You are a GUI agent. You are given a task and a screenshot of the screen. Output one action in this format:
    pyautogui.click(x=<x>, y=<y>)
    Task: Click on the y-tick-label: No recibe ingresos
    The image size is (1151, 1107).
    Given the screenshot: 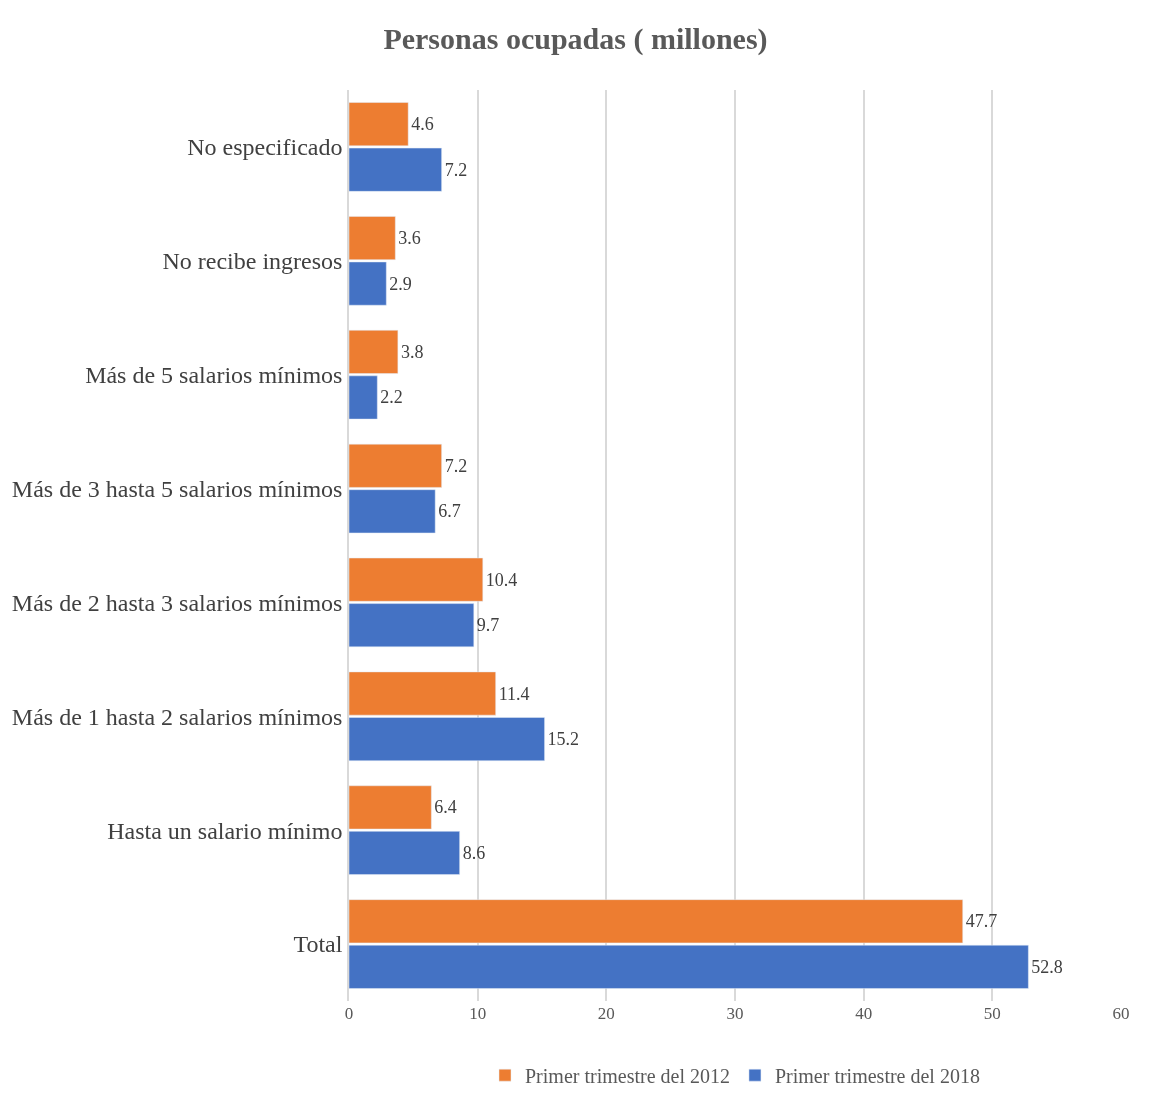 What is the action you would take?
    pyautogui.click(x=252, y=261)
    